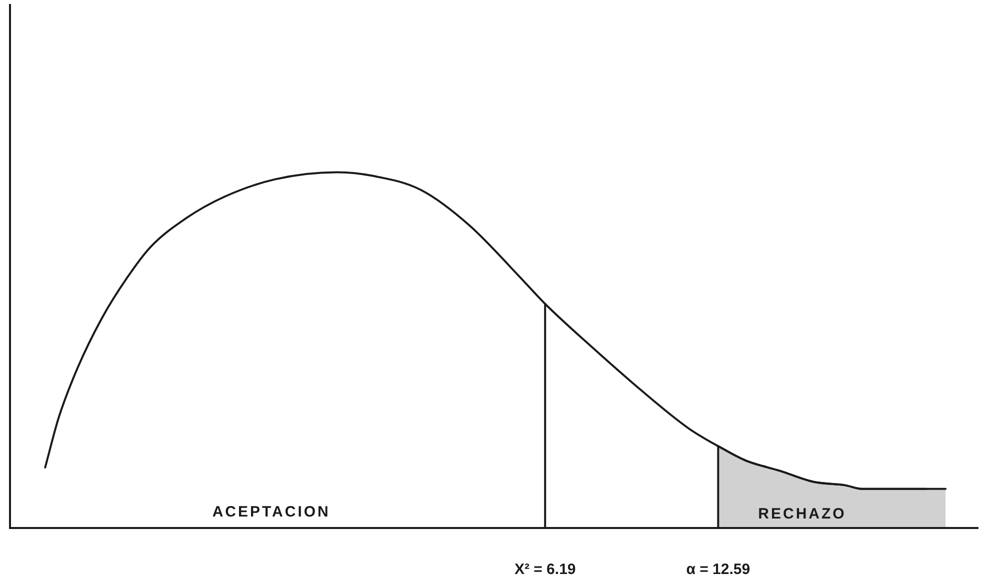 This screenshot has width=988, height=584. I want to click on annotation: ACEPTACION, so click(271, 512).